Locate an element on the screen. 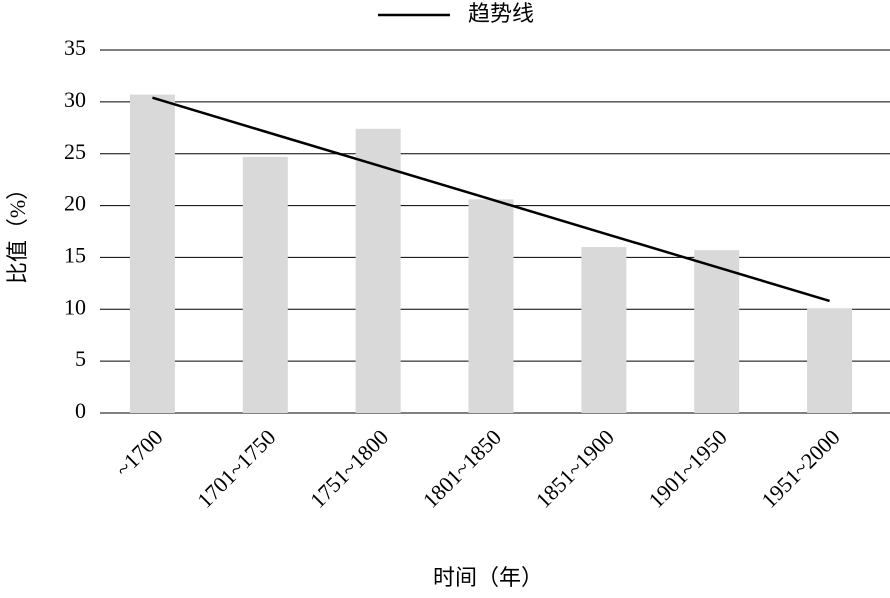  legend-label: 趋势线 is located at coordinates (501, 13).